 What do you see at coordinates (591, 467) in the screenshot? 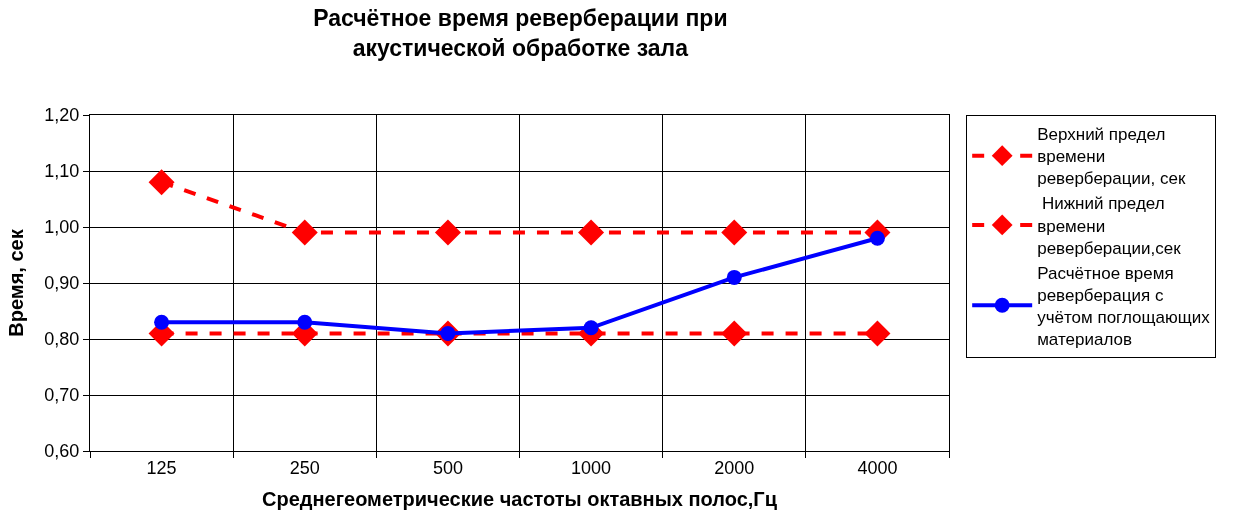
I see `x-tick-label: 1000` at bounding box center [591, 467].